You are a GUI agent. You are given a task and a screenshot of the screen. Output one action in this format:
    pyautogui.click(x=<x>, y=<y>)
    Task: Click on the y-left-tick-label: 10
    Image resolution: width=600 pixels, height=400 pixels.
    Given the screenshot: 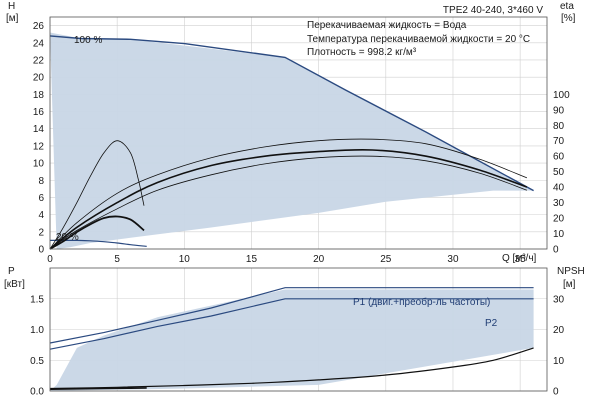 What is the action you would take?
    pyautogui.click(x=39, y=164)
    